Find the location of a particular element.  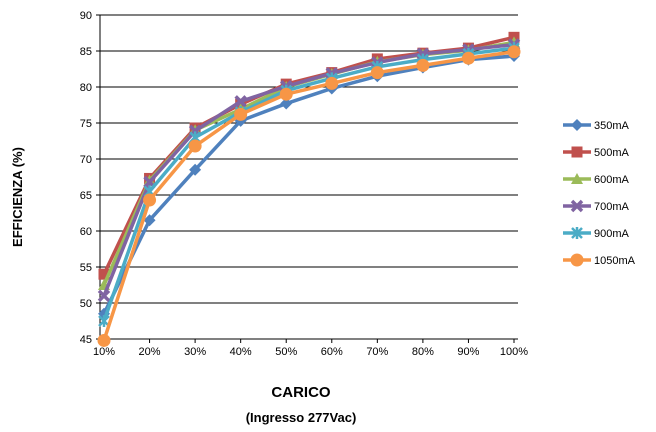

x-tick-label: 10% is located at coordinates (104, 352).